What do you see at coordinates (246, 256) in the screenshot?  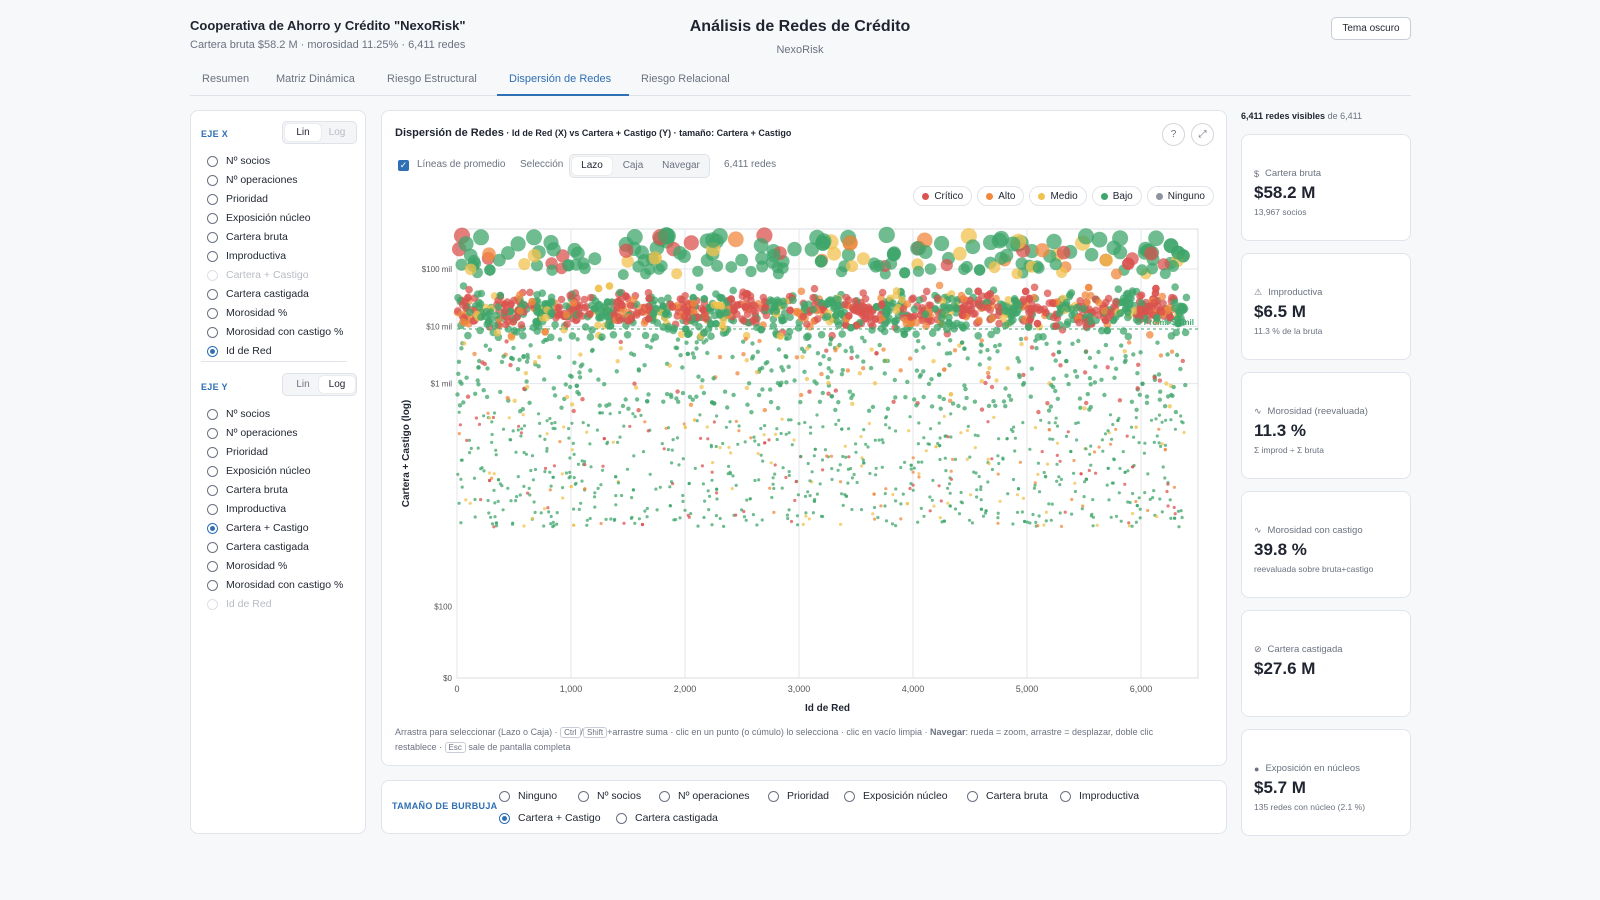 I see `x-axis-option-improductiva: Improductiva` at bounding box center [246, 256].